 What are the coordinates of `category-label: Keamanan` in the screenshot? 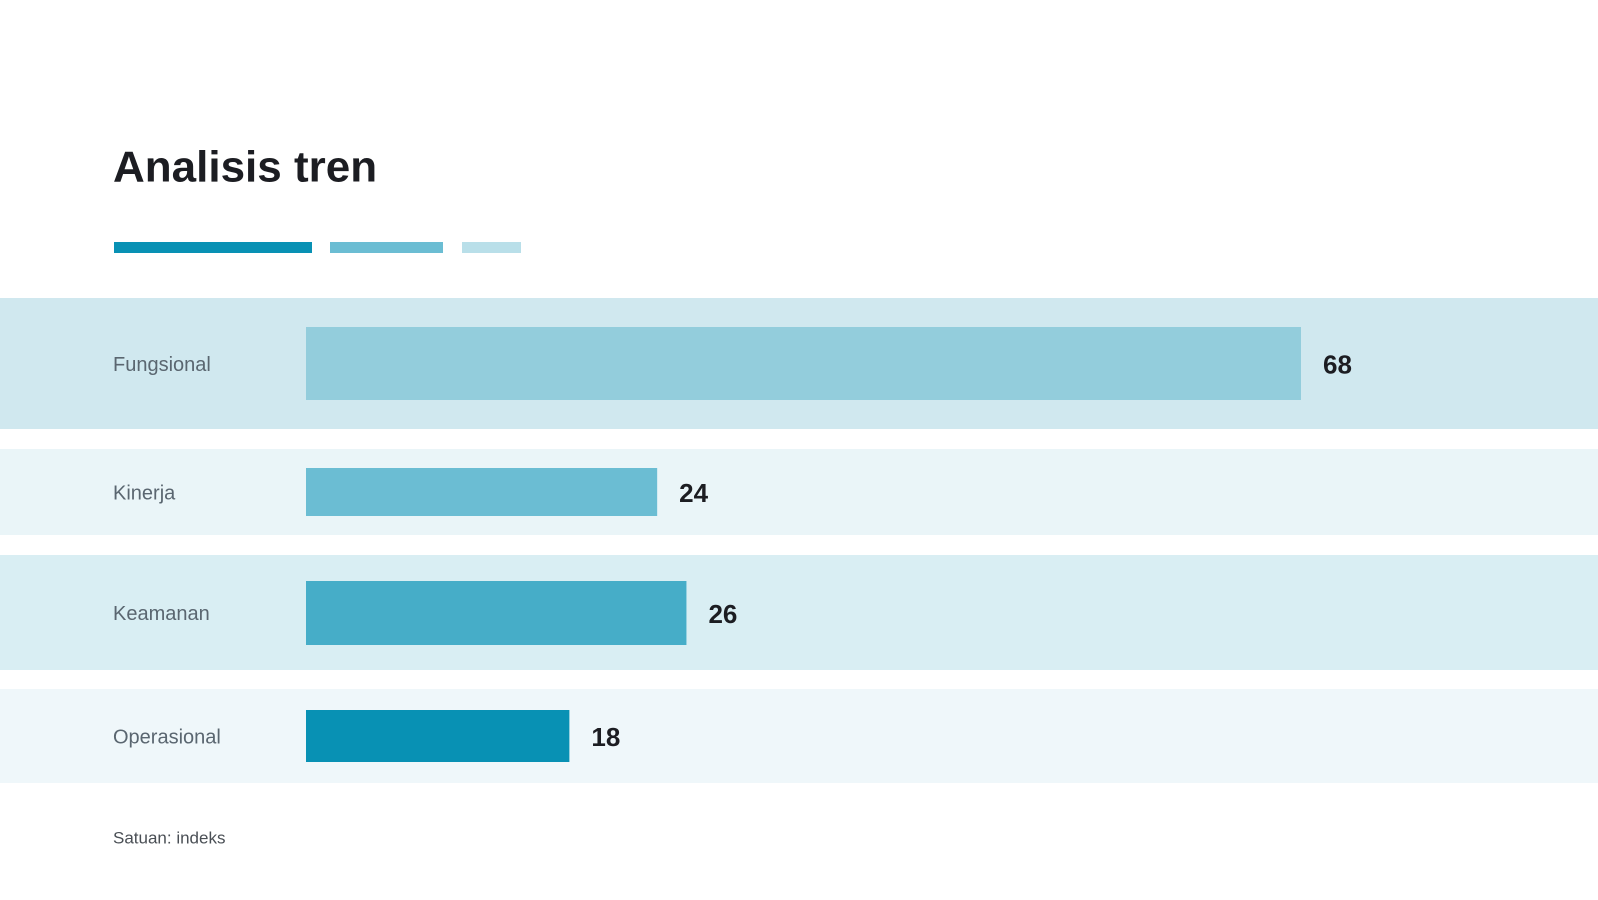 It's located at (161, 614).